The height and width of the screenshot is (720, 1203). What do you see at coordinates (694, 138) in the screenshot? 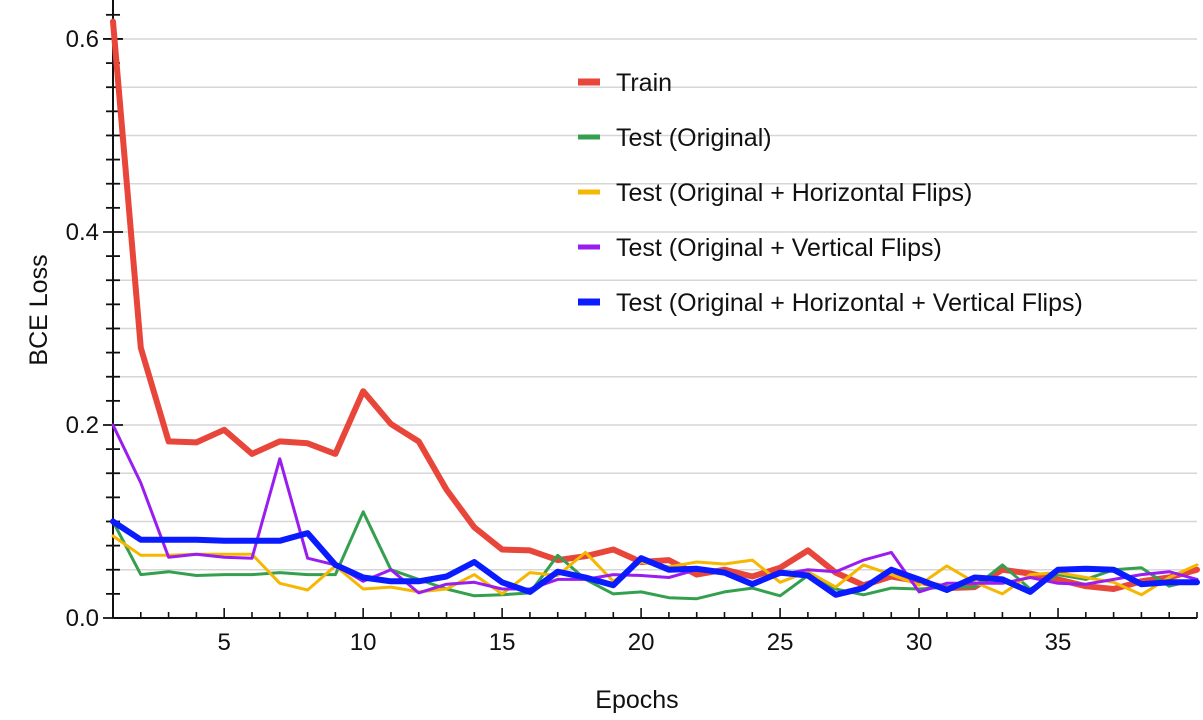
I see `legend-label: Test (Original)` at bounding box center [694, 138].